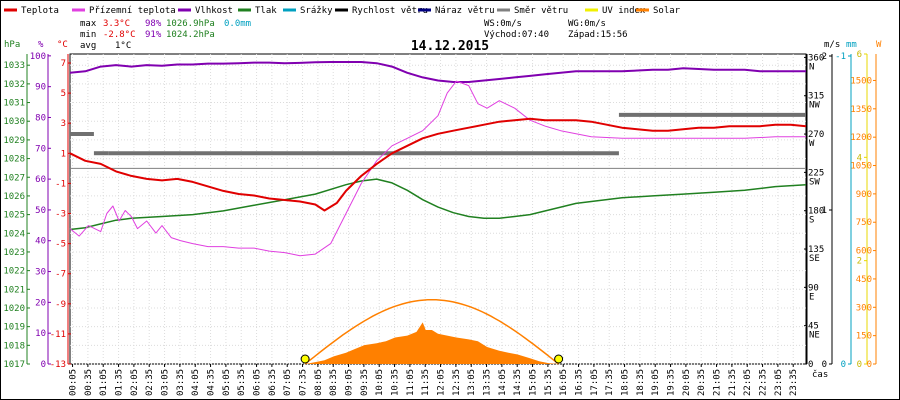 The width and height of the screenshot is (900, 400). I want to click on x-tick-label: 17:35, so click(610, 382).